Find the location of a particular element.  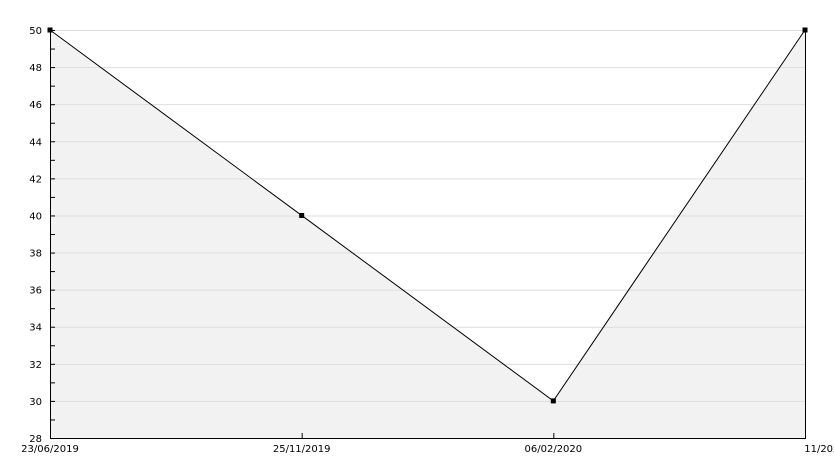

y-tick-label: 40 is located at coordinates (35, 216).